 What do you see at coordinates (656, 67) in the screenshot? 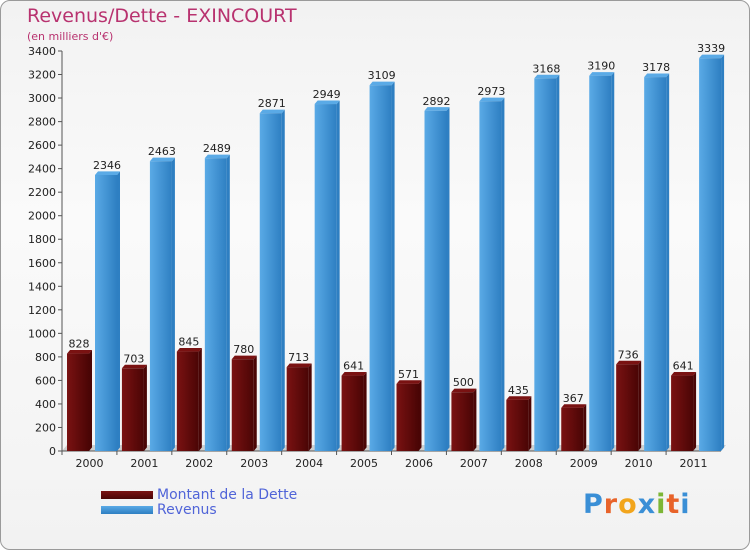
I see `revenus-value-label: 3178` at bounding box center [656, 67].